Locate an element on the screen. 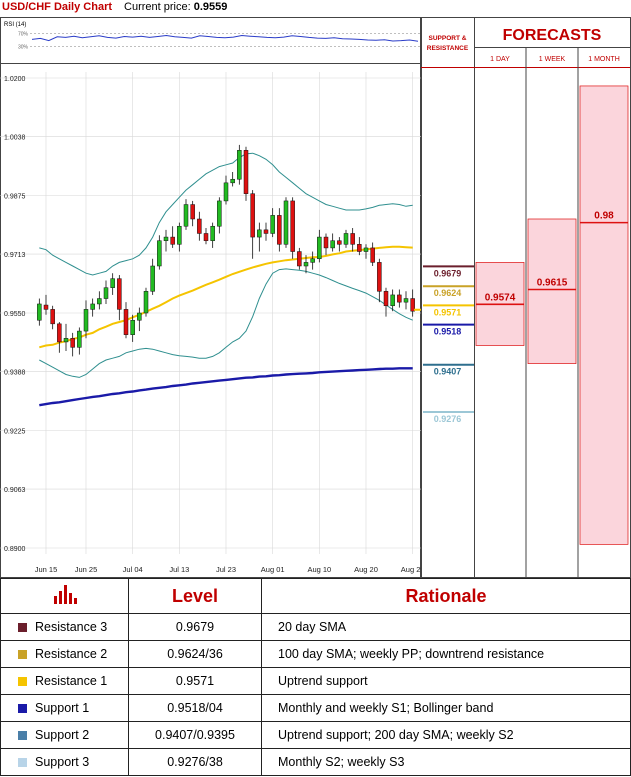 The image size is (631, 777). sr-level-label: 0.9679 is located at coordinates (448, 273).